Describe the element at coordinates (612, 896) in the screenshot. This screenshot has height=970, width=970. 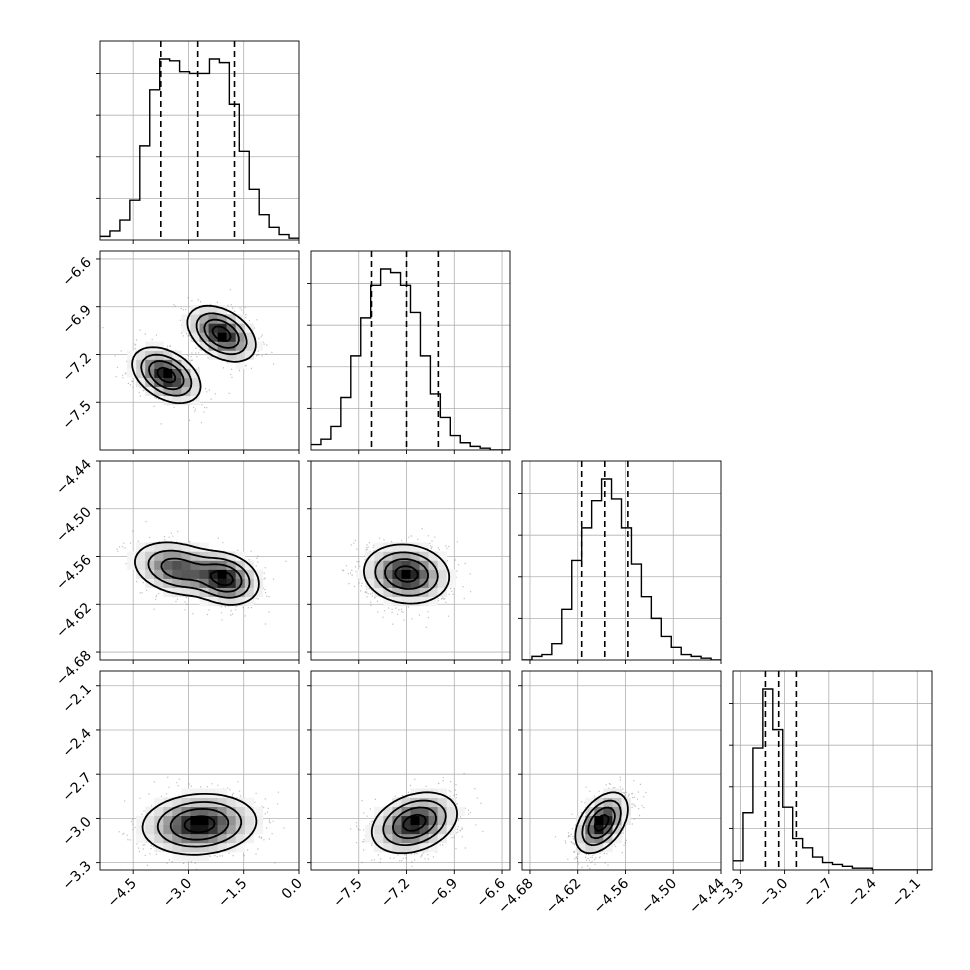
I see `x-tick-label: −4.56` at that location.